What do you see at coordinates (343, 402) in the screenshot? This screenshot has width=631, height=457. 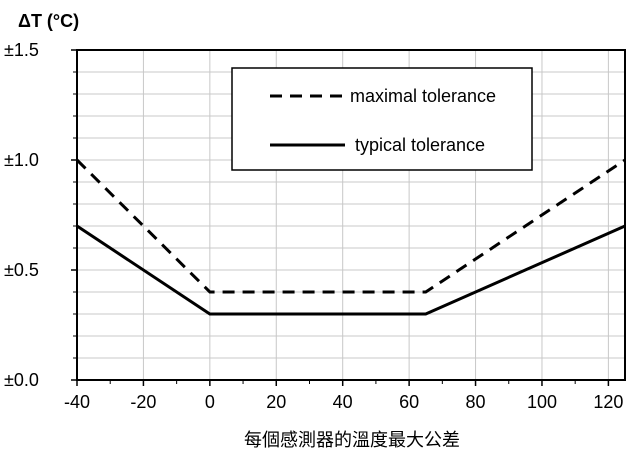 I see `x-tick-label: 40` at bounding box center [343, 402].